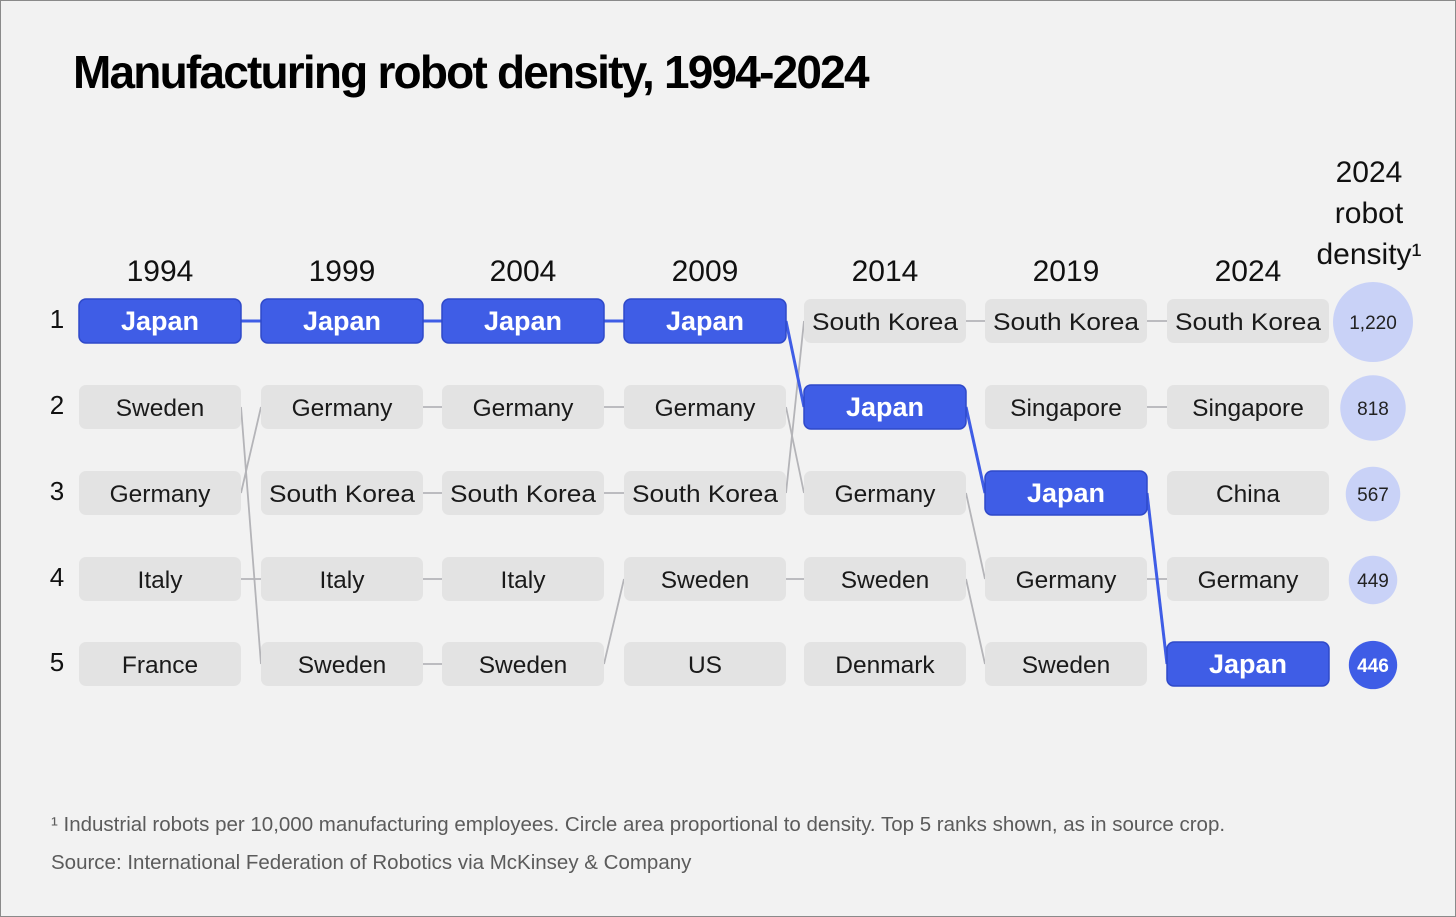  Describe the element at coordinates (885, 271) in the screenshot. I see `year-label: 2014` at that location.